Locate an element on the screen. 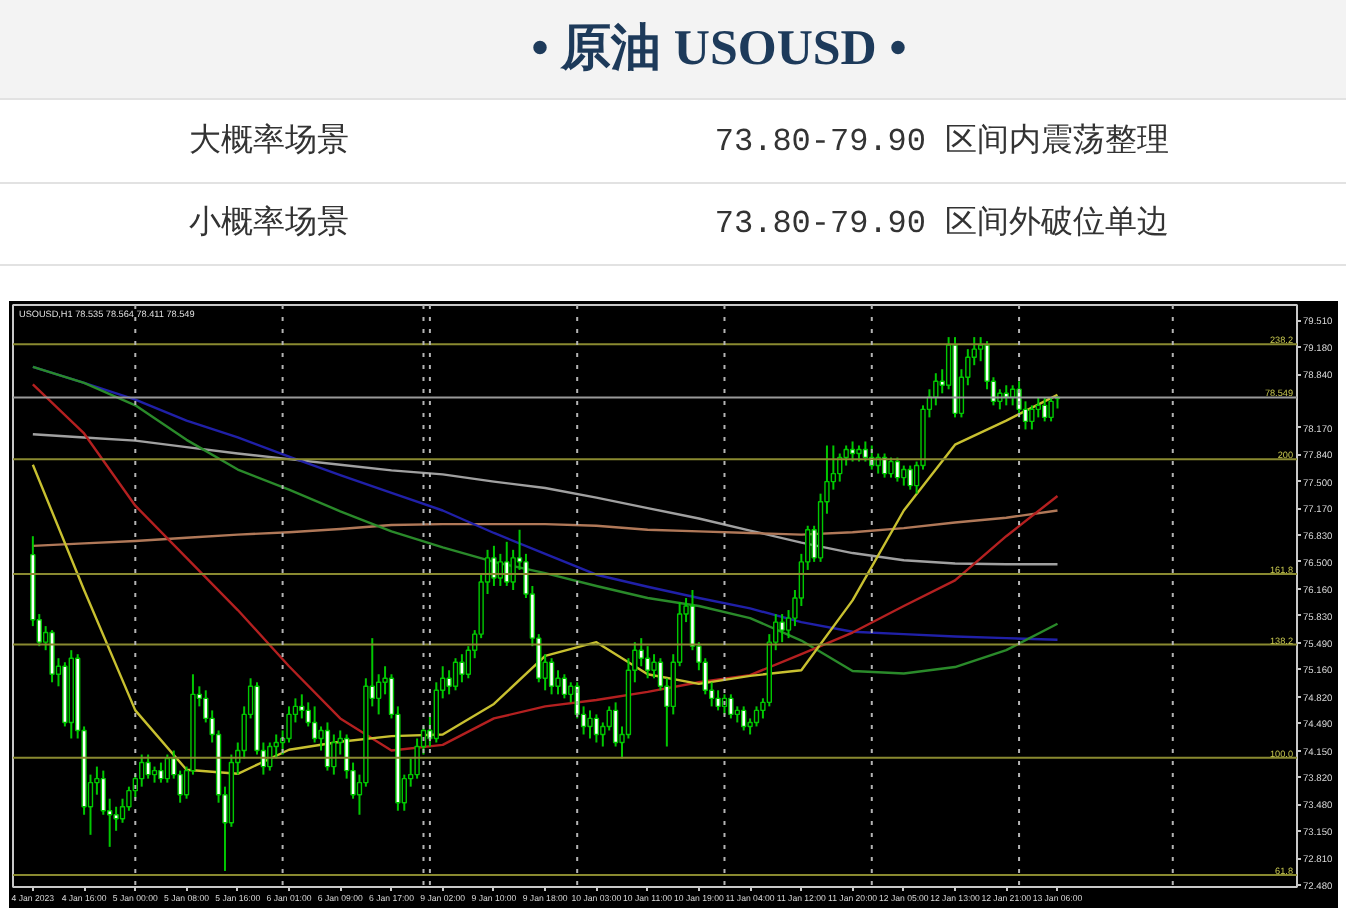 This screenshot has width=1346, height=908. text: 73.80-79.90 区间外破位单边 is located at coordinates (942, 224).